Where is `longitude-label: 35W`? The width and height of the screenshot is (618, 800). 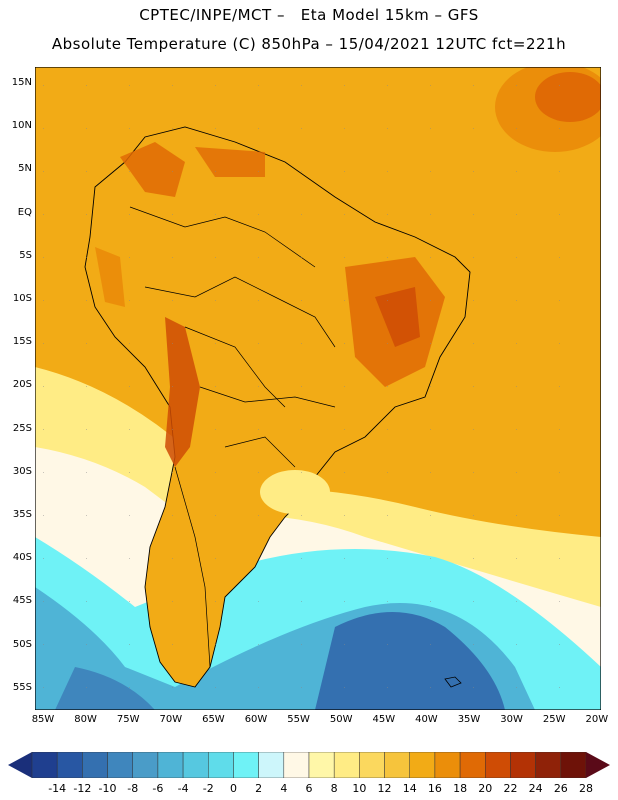 longitude-label: 35W is located at coordinates (469, 719).